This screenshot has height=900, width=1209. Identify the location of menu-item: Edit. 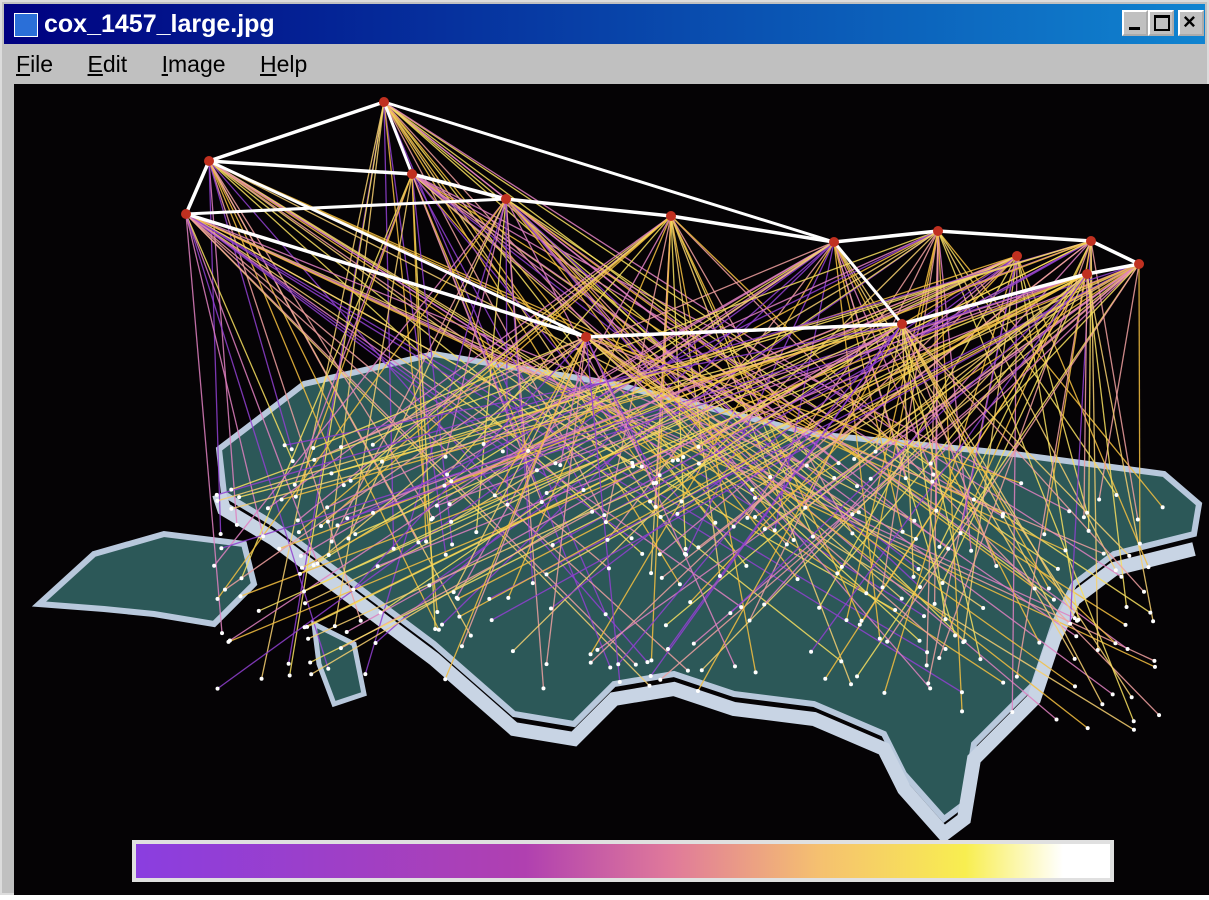
(107, 64).